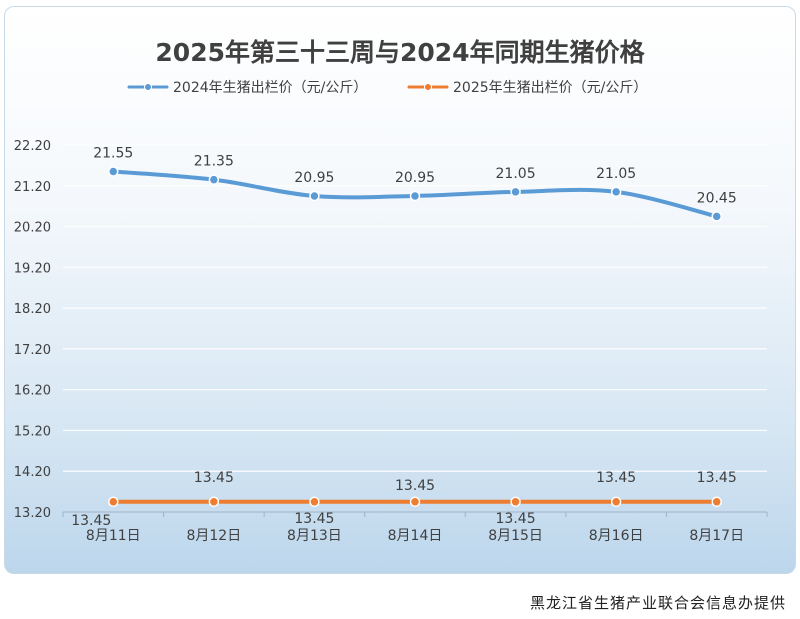  I want to click on y-tick-label: 19.20, so click(32, 268).